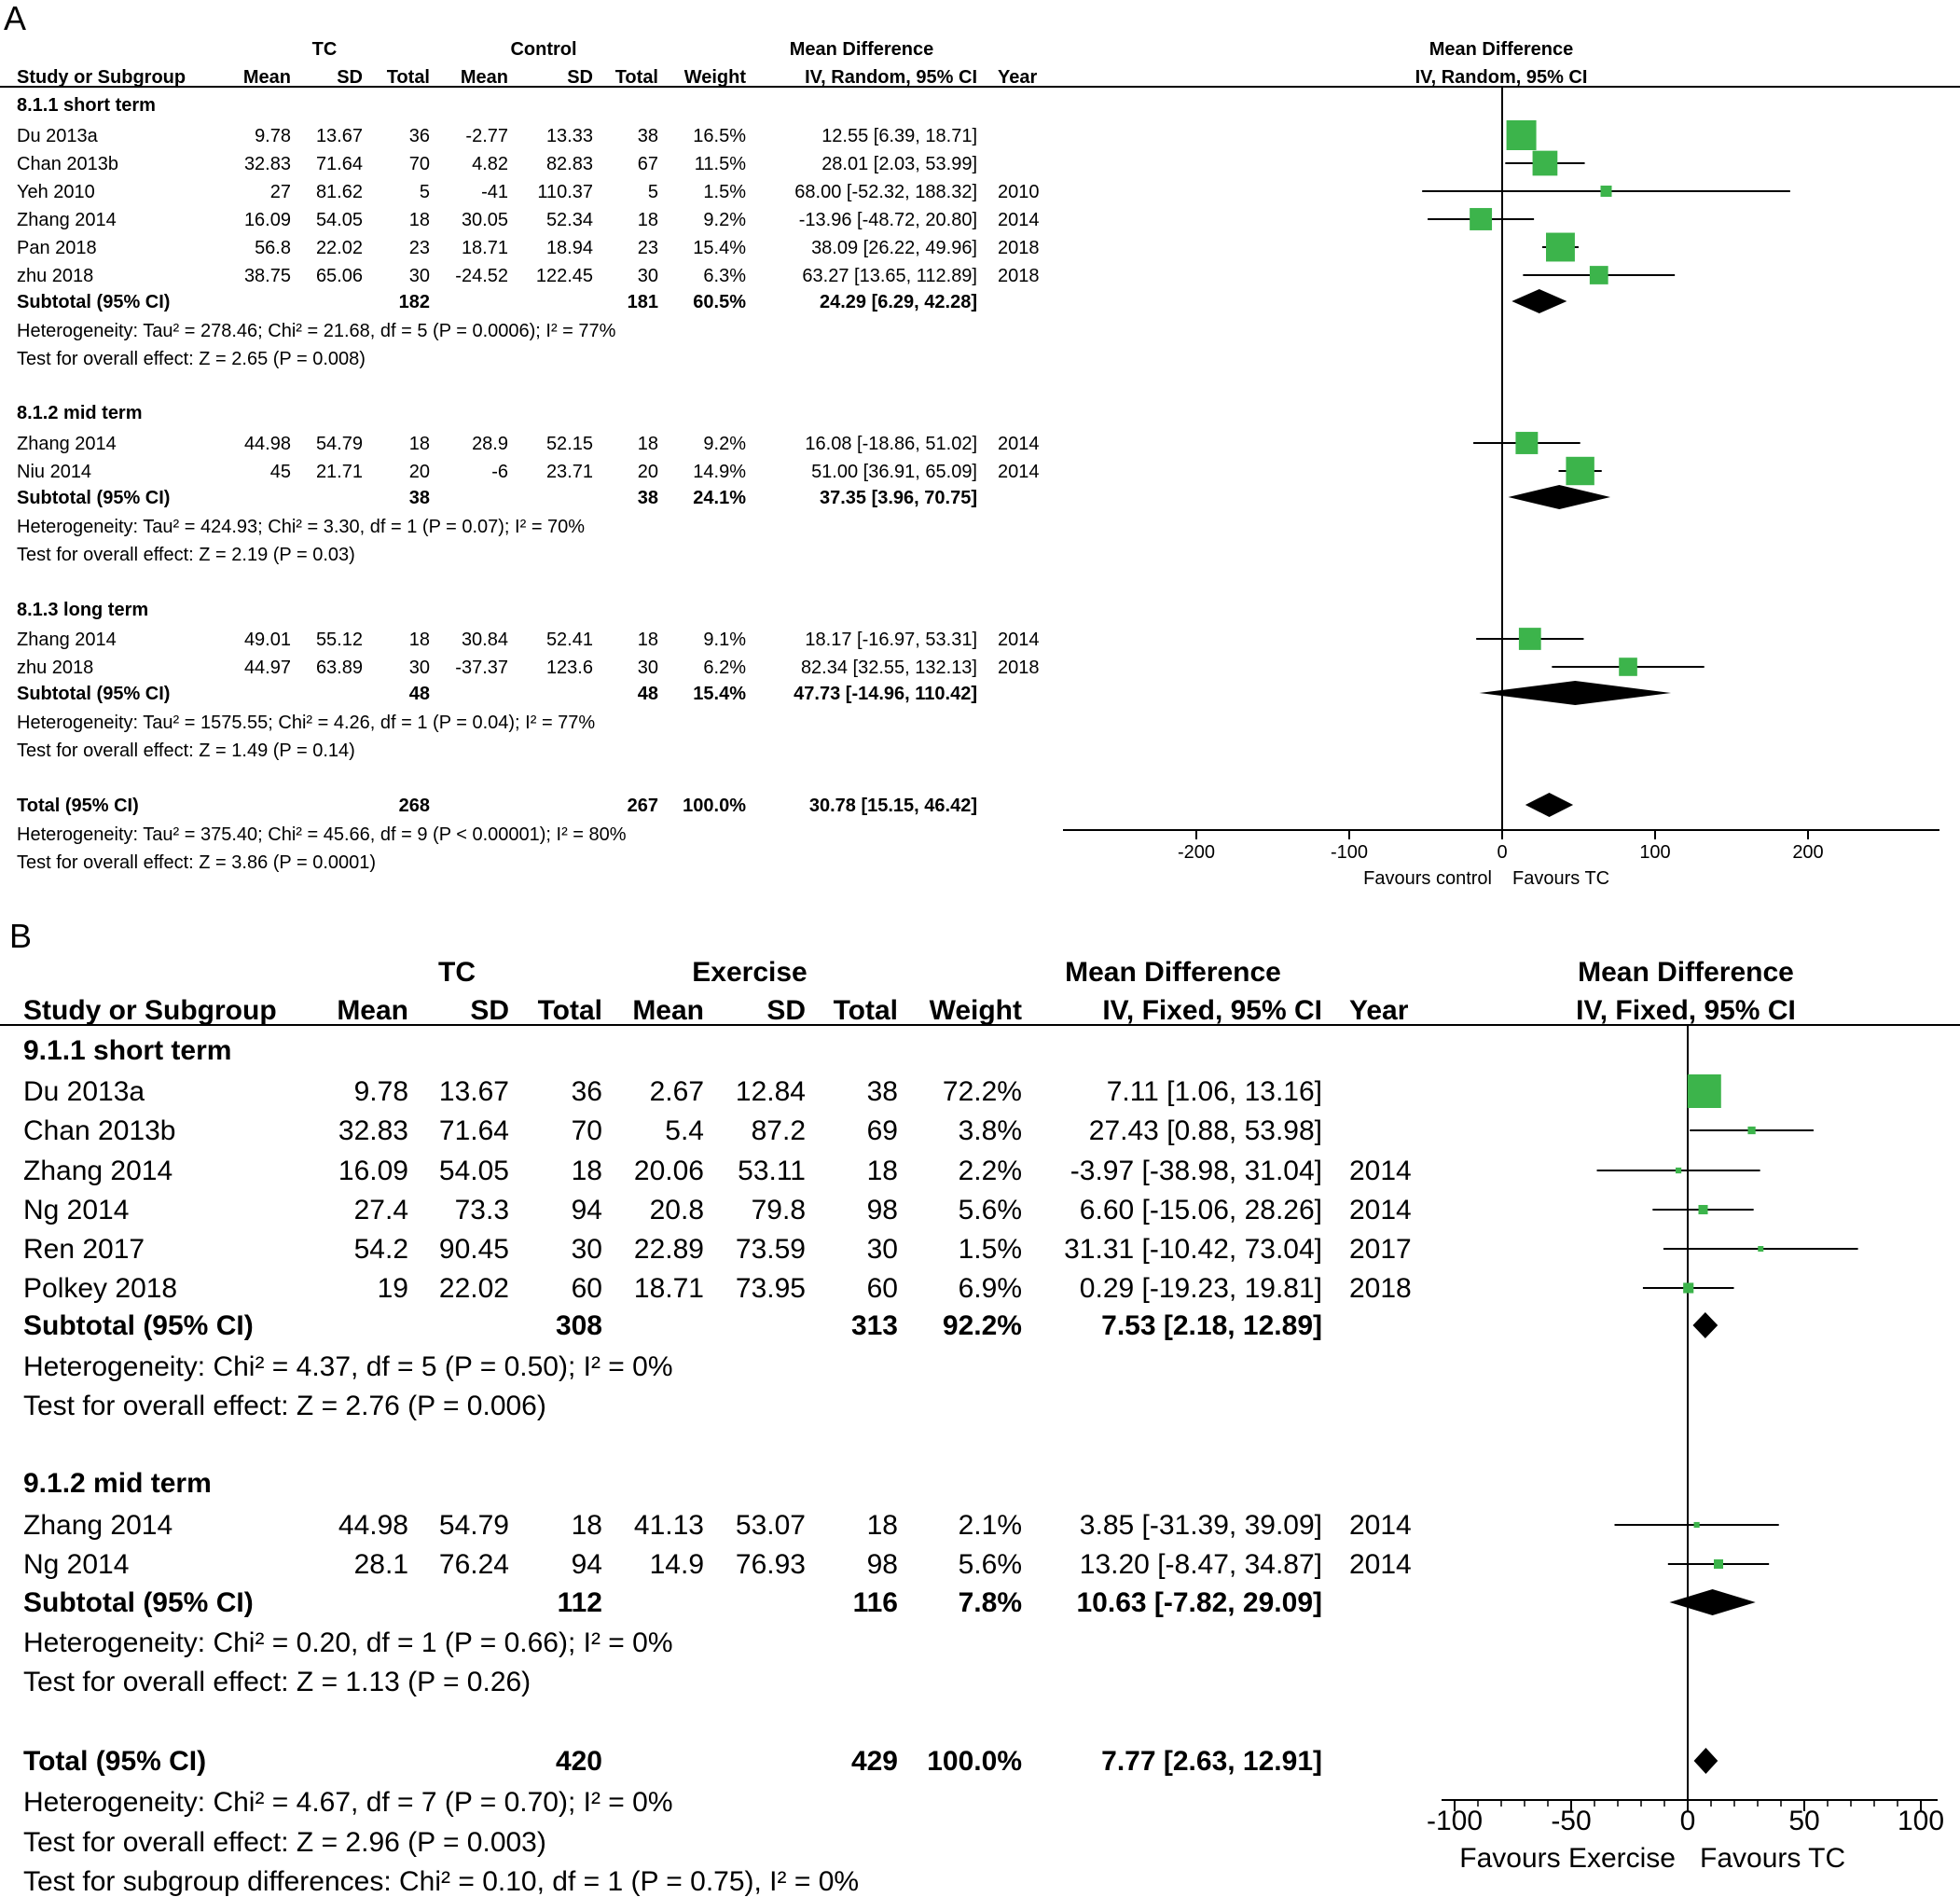 The width and height of the screenshot is (1960, 1897). Describe the element at coordinates (569, 640) in the screenshot. I see `table-cell: 52.41` at that location.